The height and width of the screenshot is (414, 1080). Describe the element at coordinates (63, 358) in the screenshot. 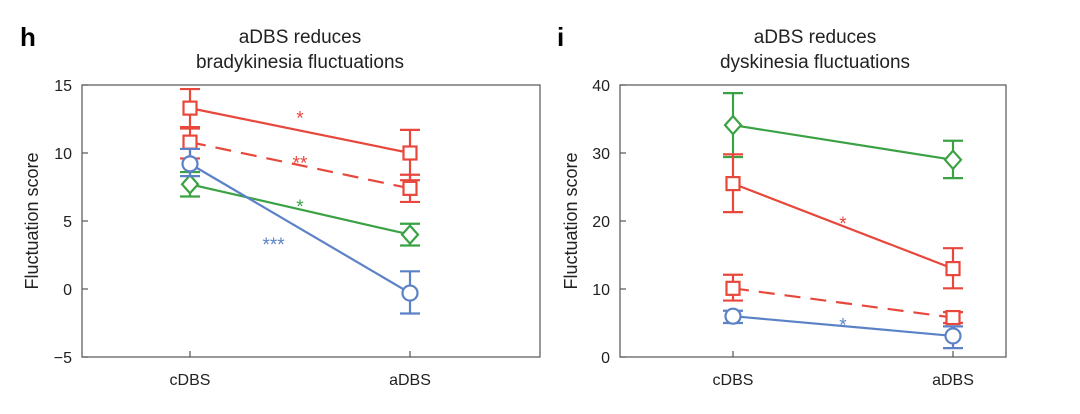

I see `y-tick-label: −5` at that location.